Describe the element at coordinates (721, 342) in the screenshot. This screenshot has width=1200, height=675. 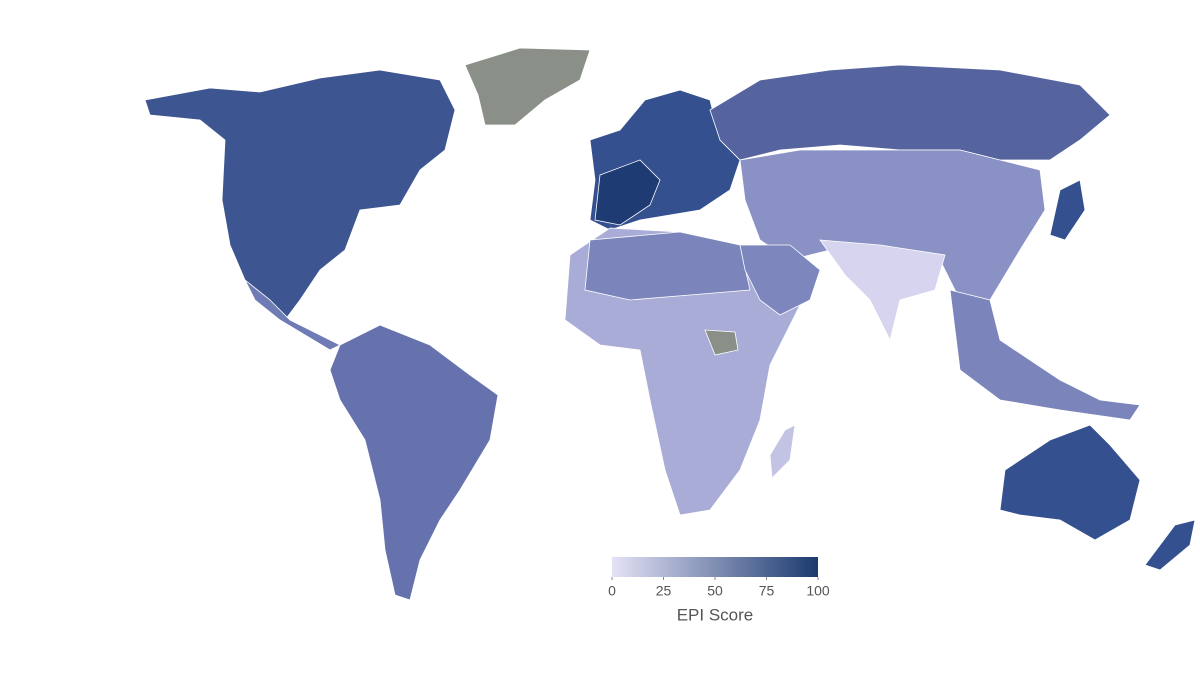
I see `south-sudan` at that location.